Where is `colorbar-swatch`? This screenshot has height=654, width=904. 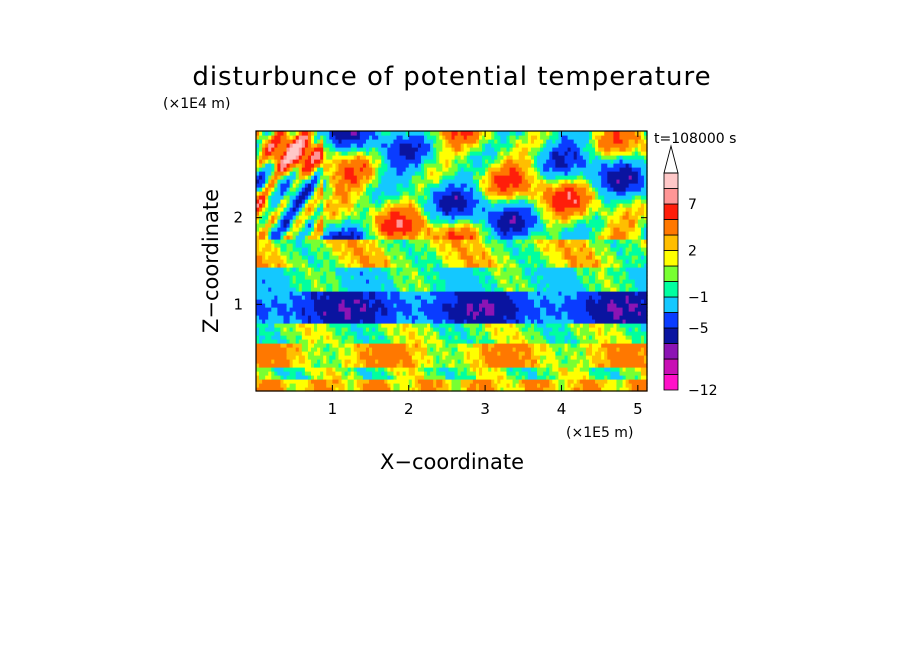 colorbar-swatch is located at coordinates (671, 242).